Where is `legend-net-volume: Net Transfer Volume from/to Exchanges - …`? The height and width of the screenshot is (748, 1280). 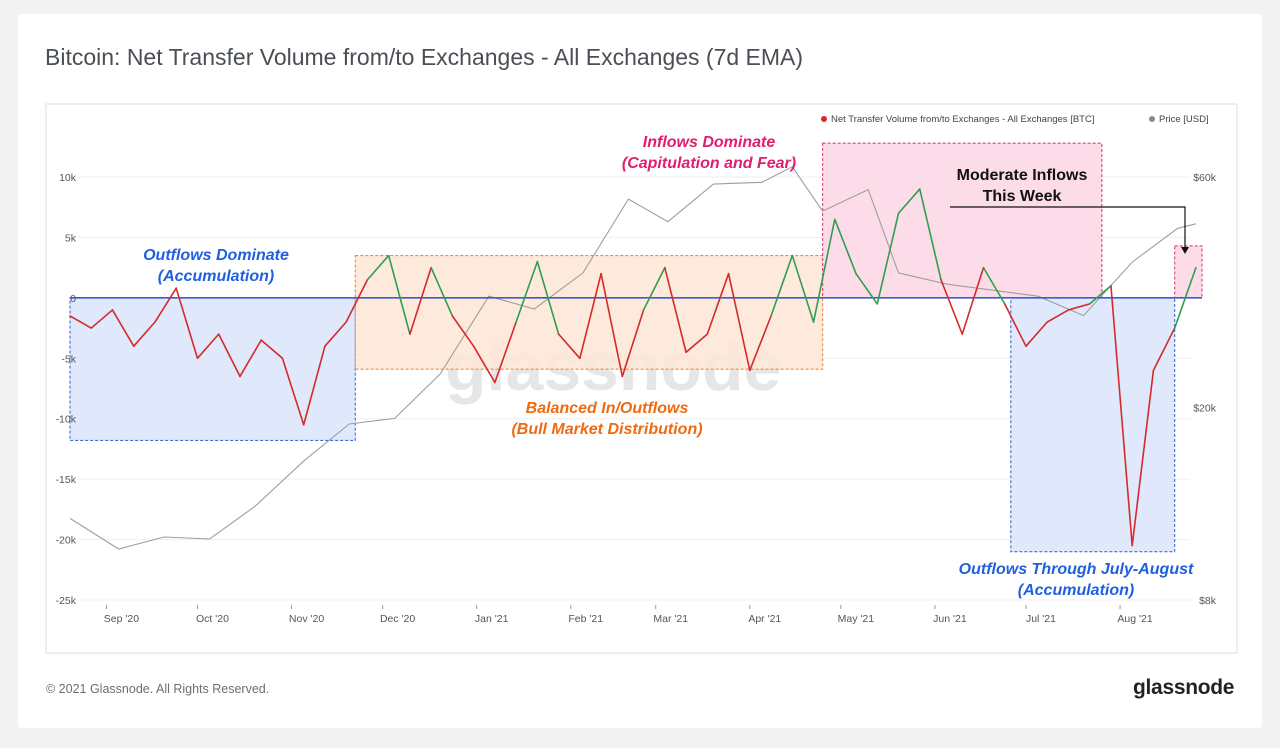
legend-net-volume: Net Transfer Volume from/to Exchanges - … is located at coordinates (962, 119).